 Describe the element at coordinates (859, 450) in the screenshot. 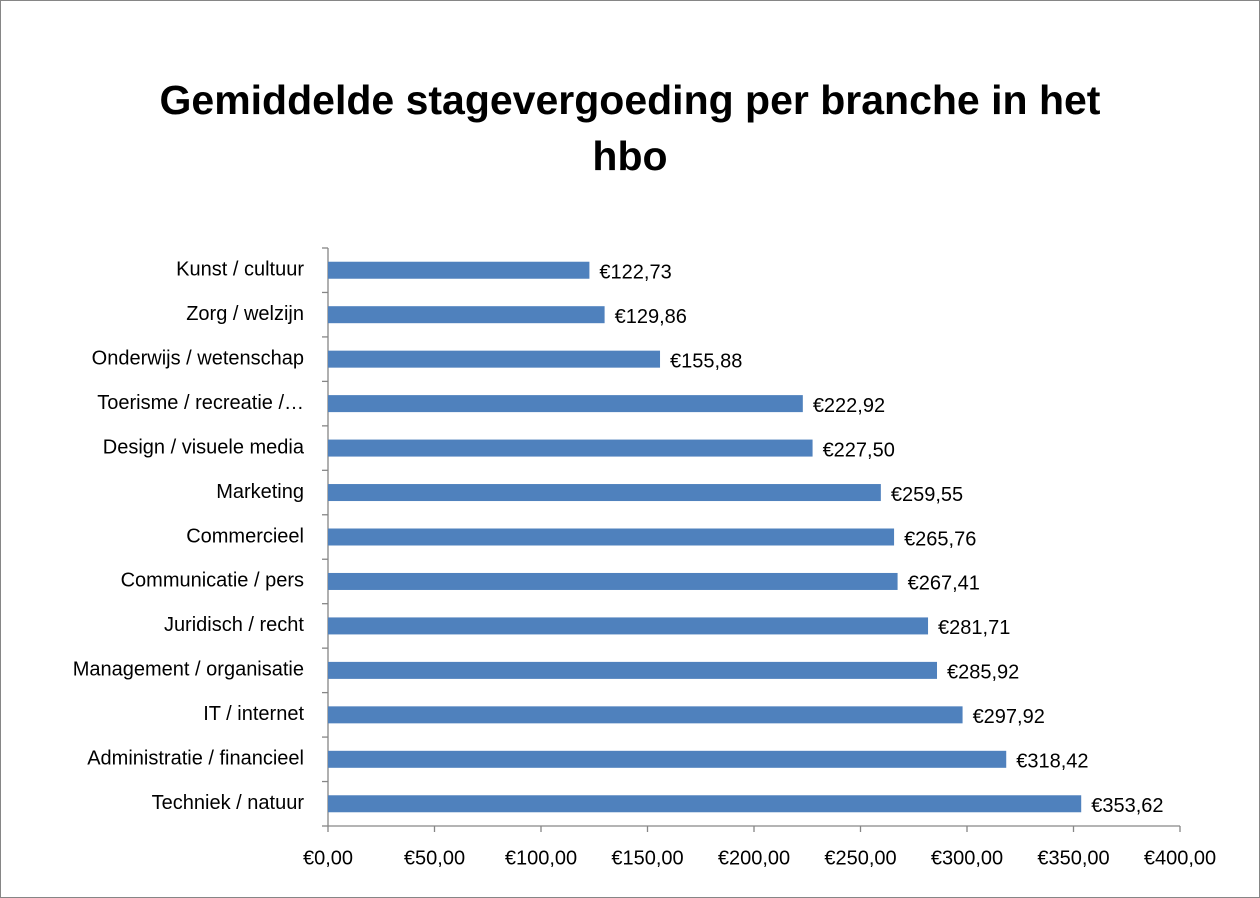

I see `data-label: €227,50` at that location.